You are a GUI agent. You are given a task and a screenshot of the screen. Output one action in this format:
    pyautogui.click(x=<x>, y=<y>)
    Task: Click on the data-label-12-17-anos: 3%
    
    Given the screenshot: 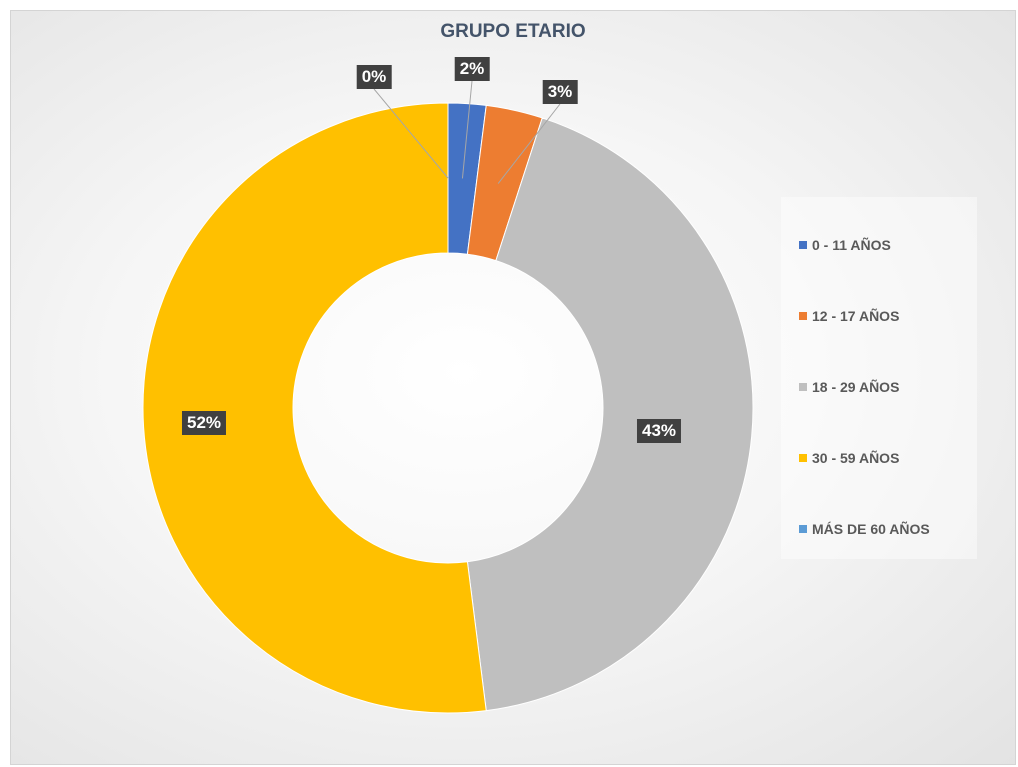 What is the action you would take?
    pyautogui.click(x=560, y=92)
    